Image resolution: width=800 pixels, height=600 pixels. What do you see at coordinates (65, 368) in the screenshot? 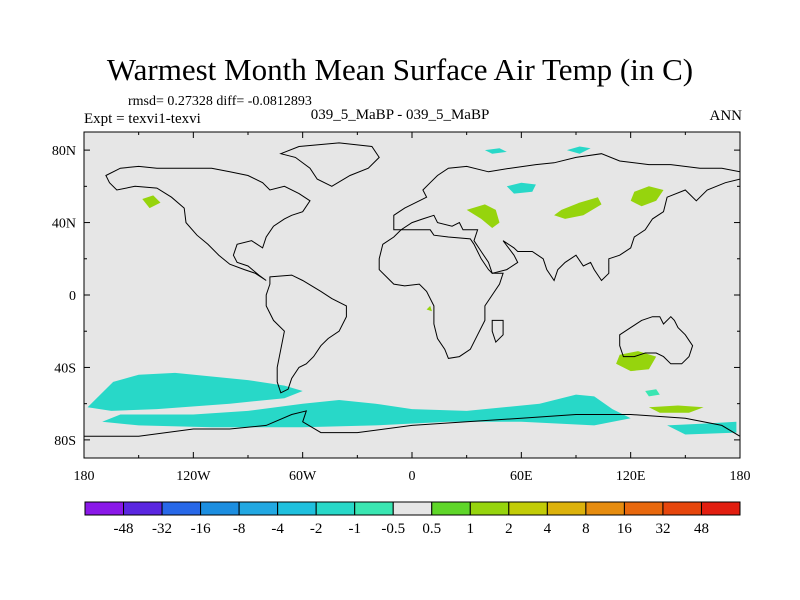
I see `y-tick-label: 40S` at bounding box center [65, 368].